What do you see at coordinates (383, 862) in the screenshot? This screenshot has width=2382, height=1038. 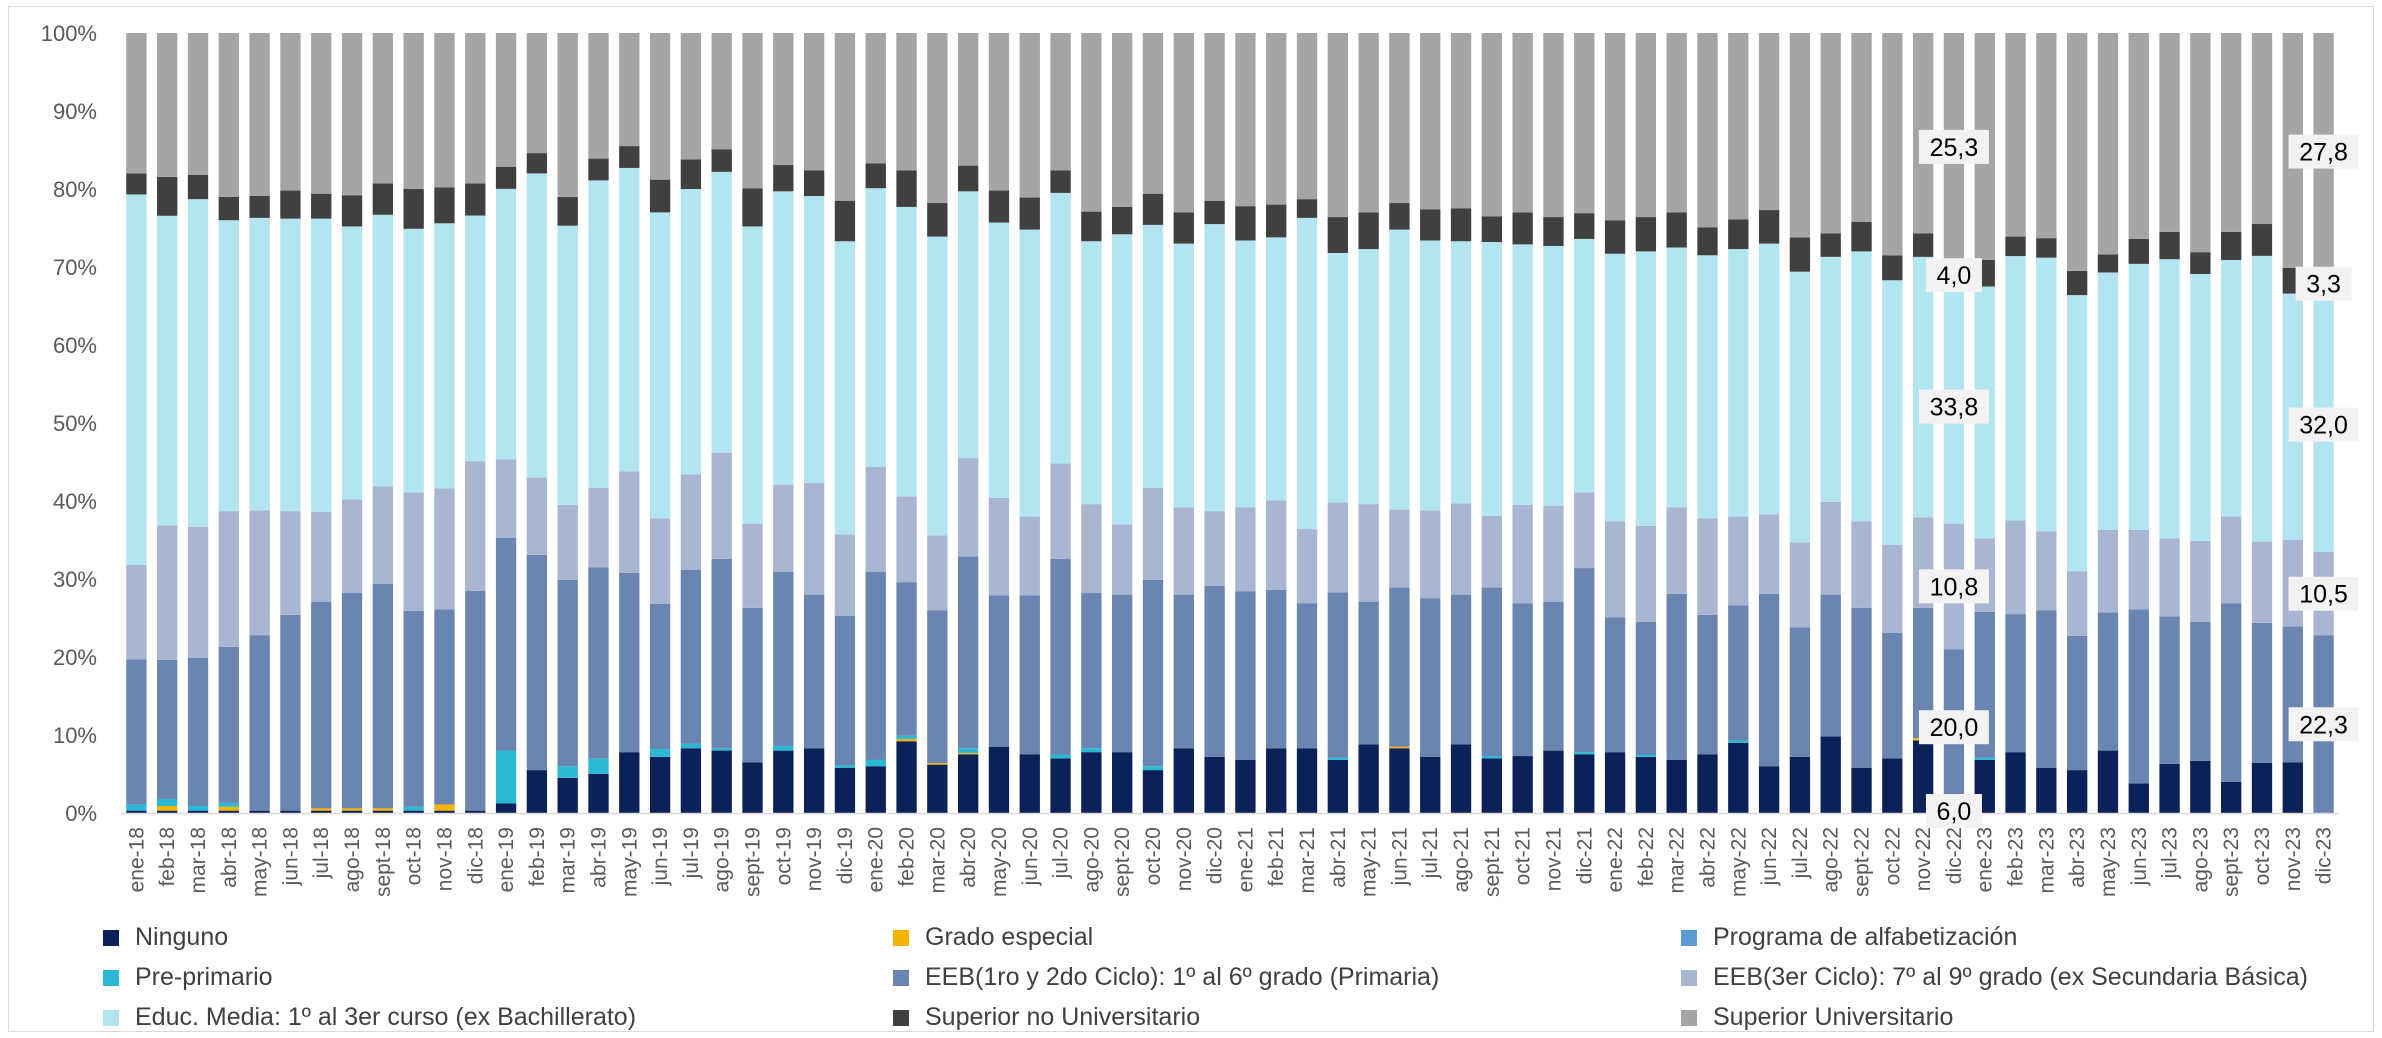 I see `x-tick-label: sept-18` at bounding box center [383, 862].